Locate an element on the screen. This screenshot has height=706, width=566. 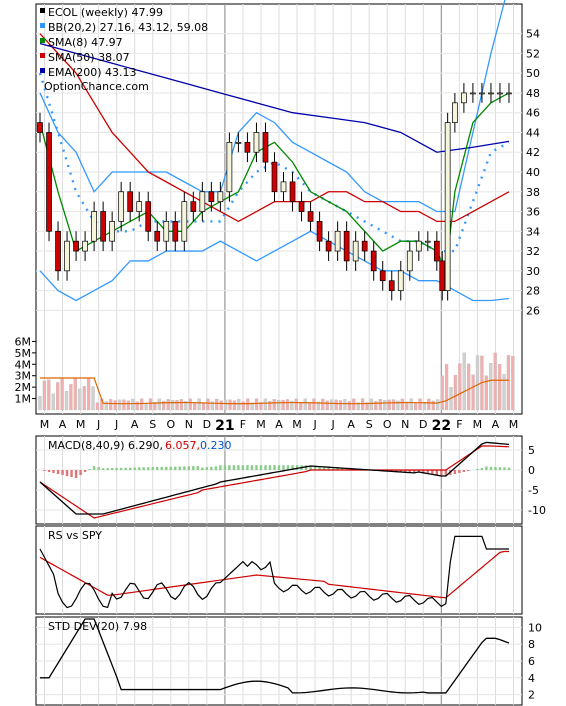
volume-tick-label: 3M is located at coordinates (23, 376).